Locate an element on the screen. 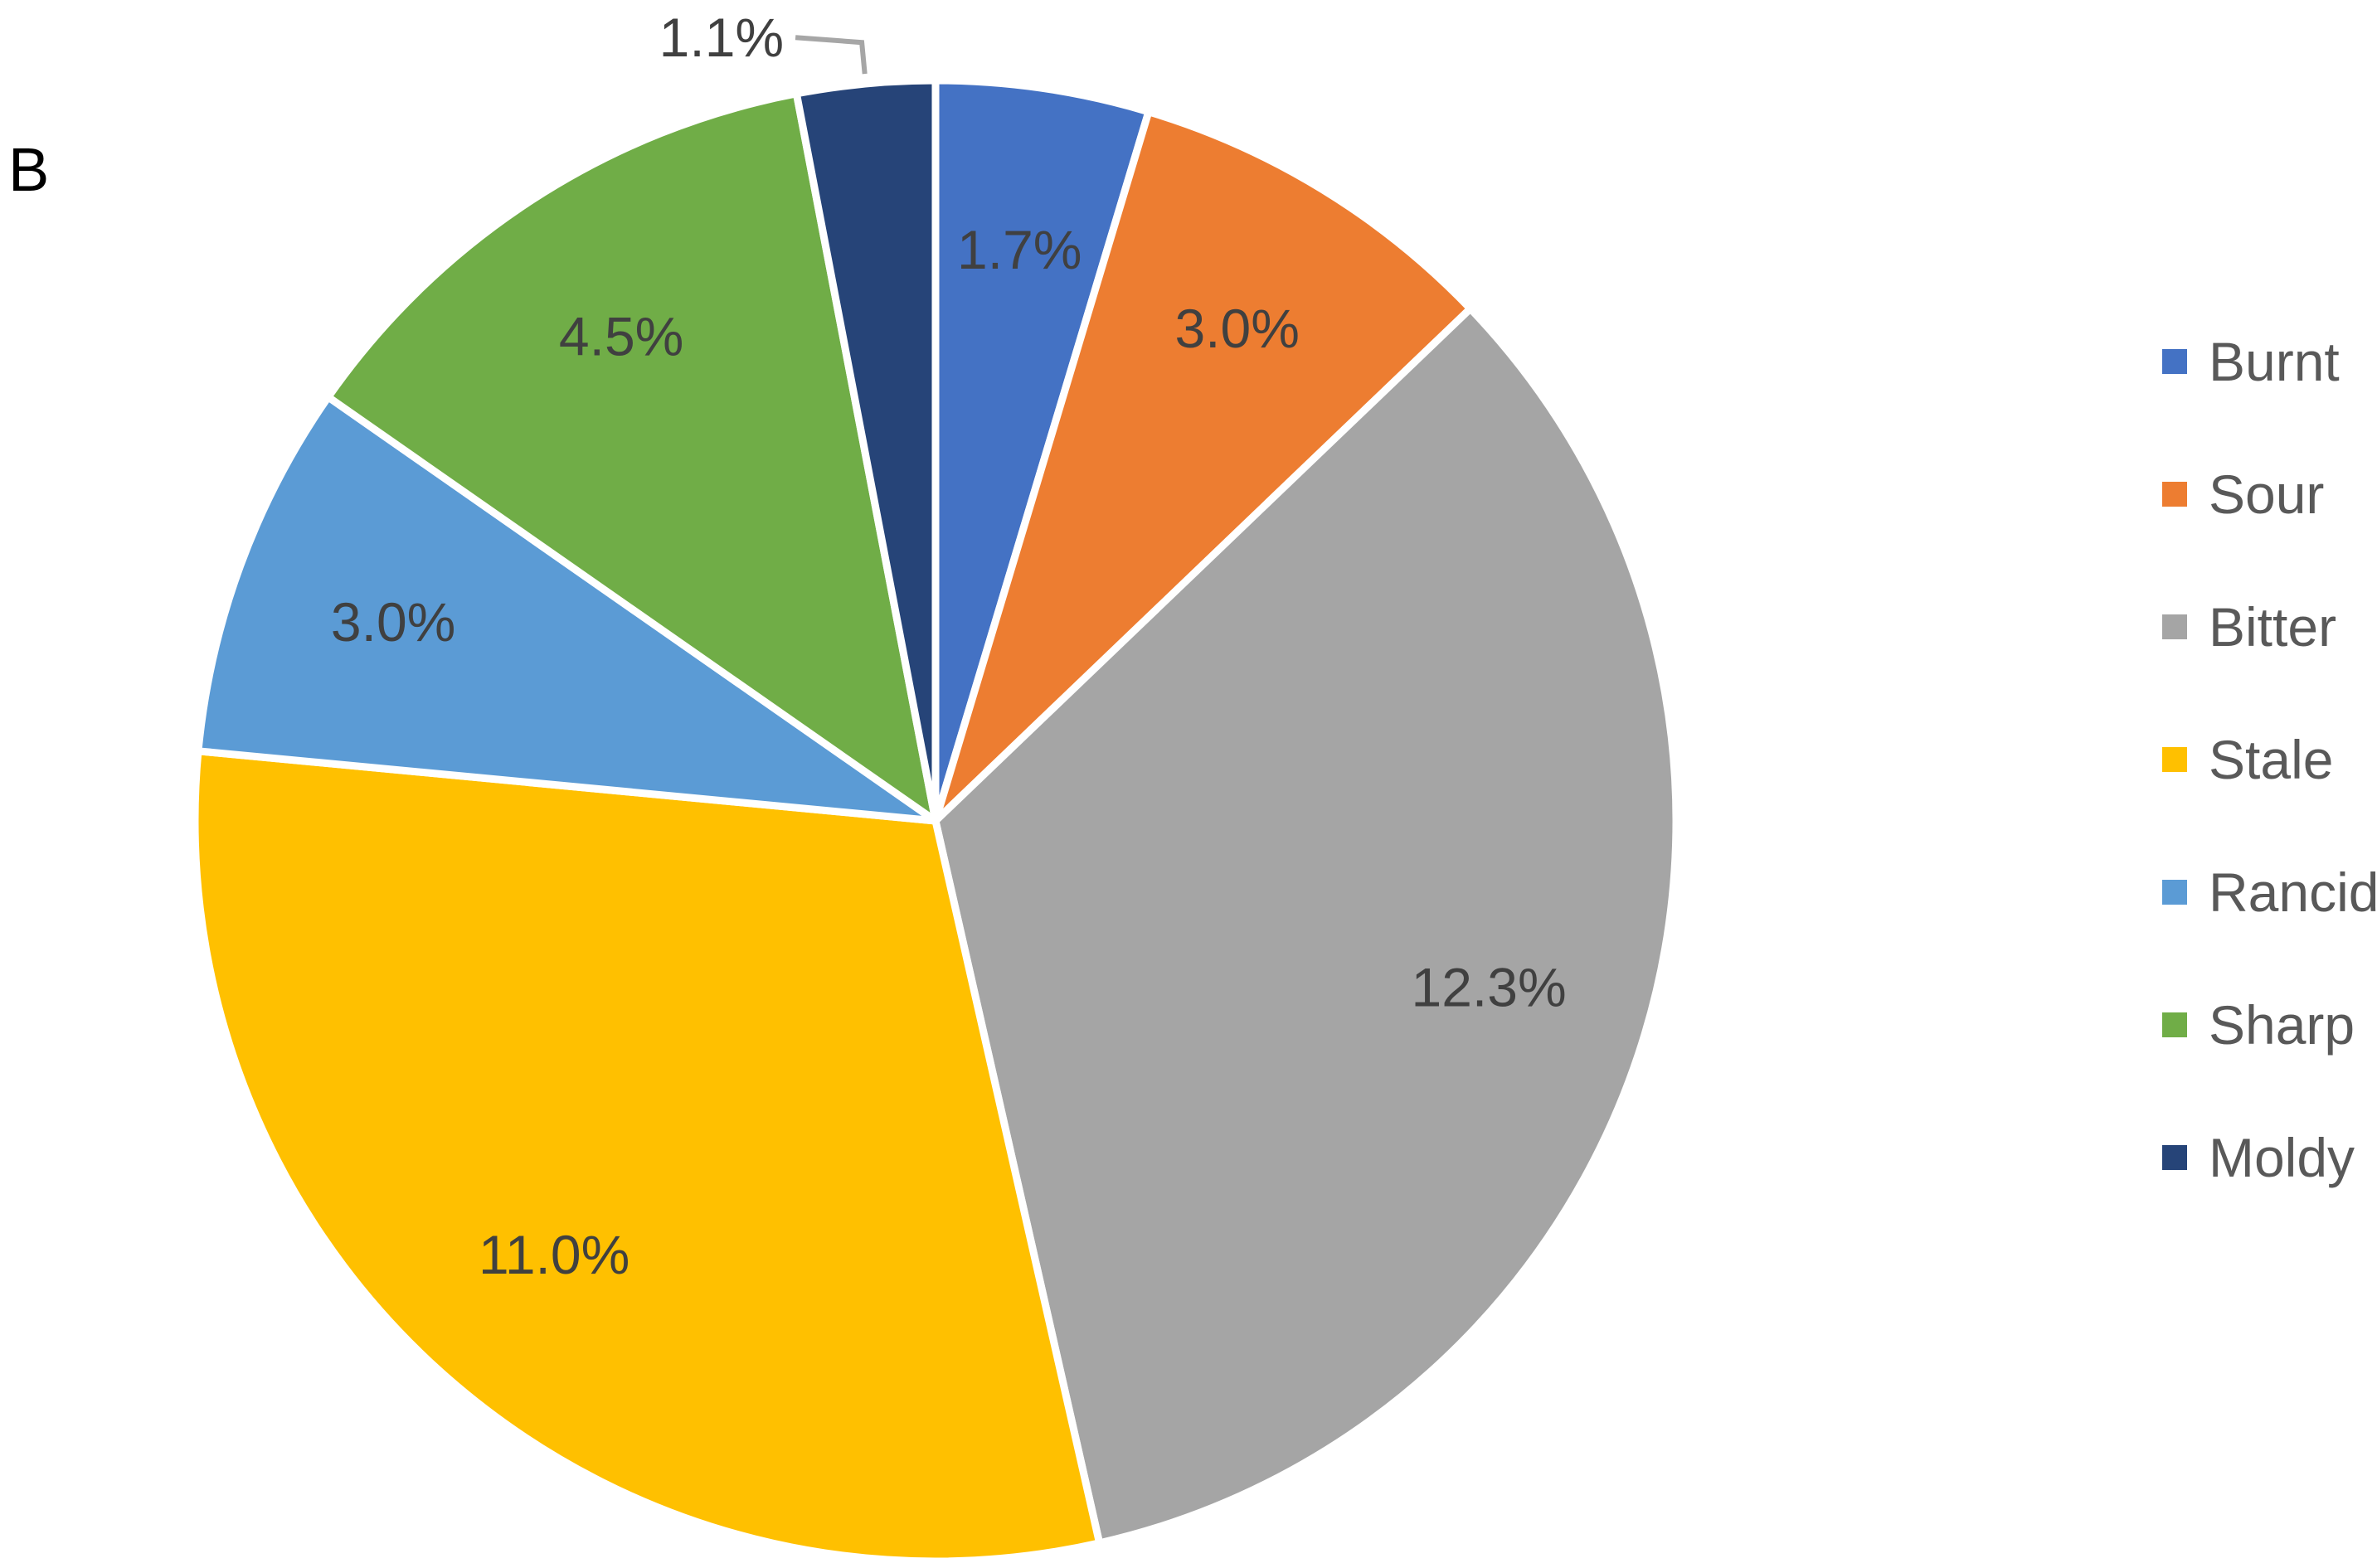 Image resolution: width=2377 pixels, height=1568 pixels. data-label-moldy: 1.1% is located at coordinates (721, 37).